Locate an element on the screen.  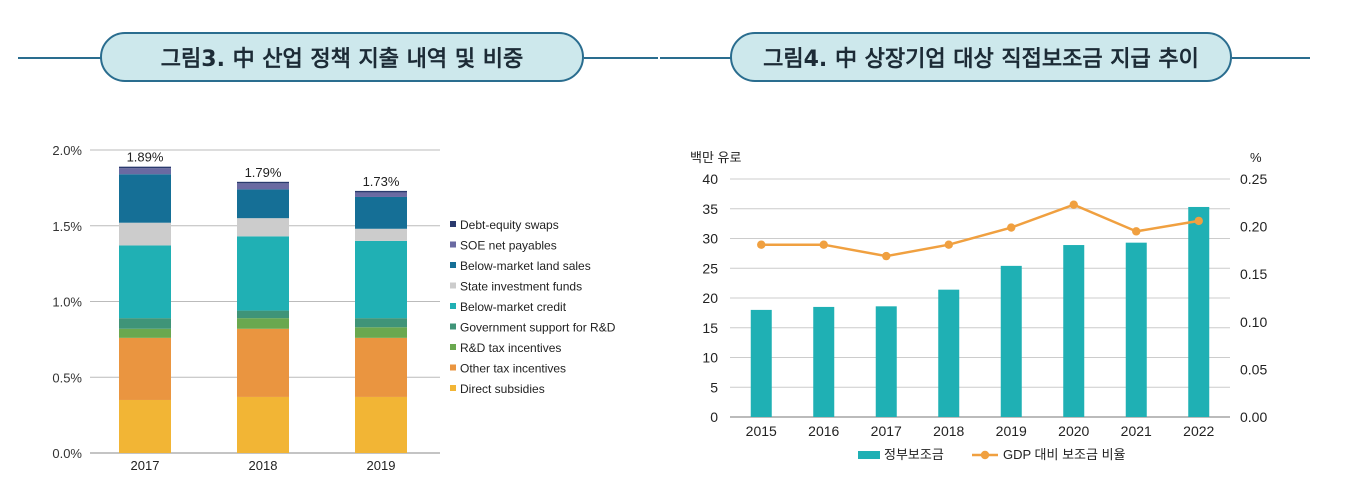
x-tick-label: 2021 is located at coordinates (1136, 431).